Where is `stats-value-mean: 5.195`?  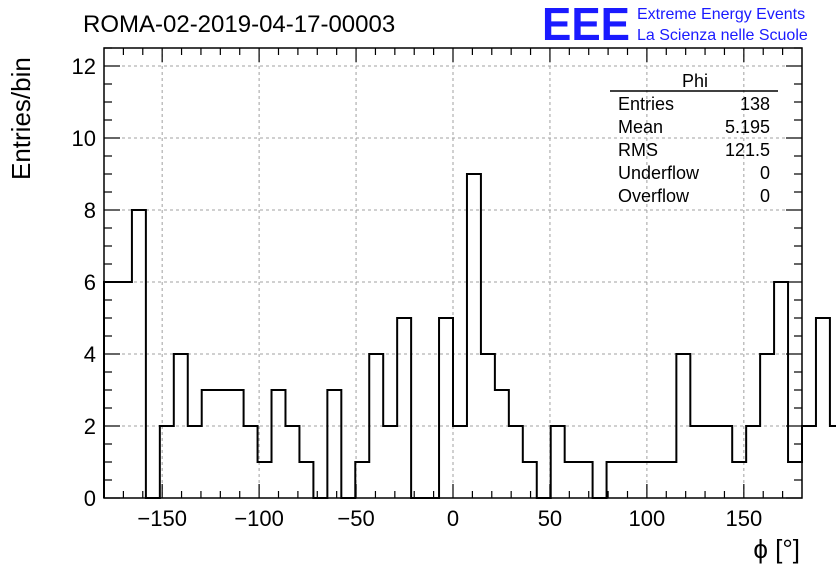 stats-value-mean: 5.195 is located at coordinates (747, 127).